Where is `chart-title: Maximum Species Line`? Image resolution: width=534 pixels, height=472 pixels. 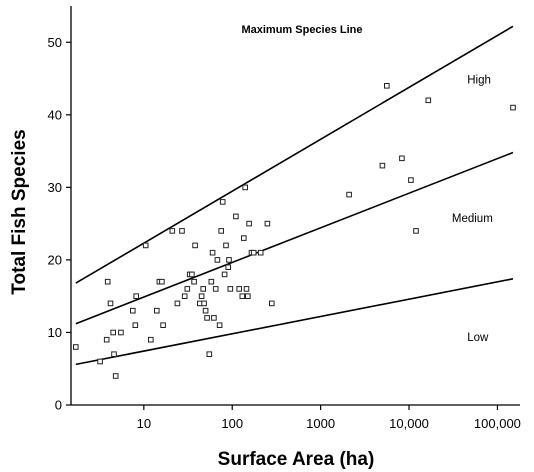 chart-title: Maximum Species Line is located at coordinates (301, 30).